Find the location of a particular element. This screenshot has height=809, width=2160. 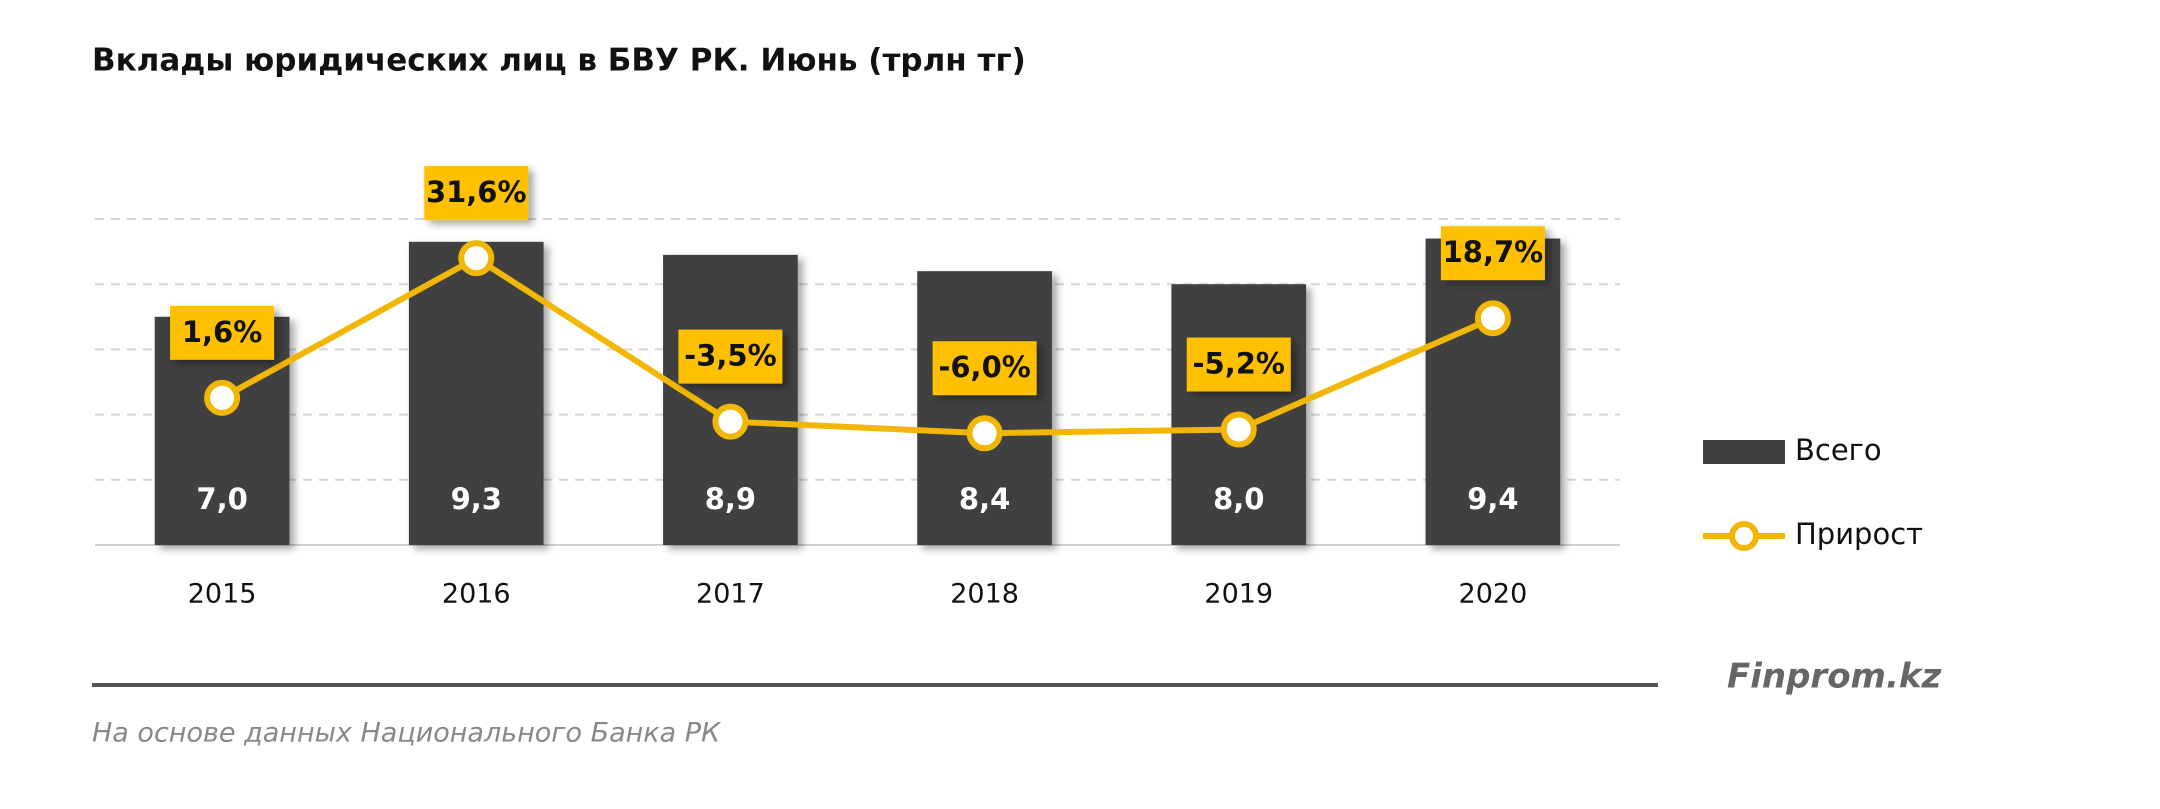

source-note: На основе данных Национального Банка РК is located at coordinates (407, 733).